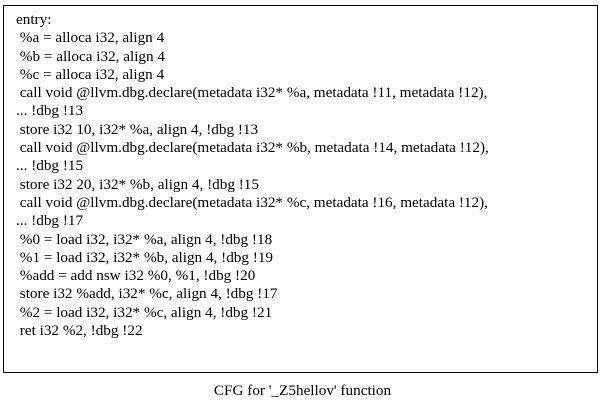  What do you see at coordinates (91, 56) in the screenshot?
I see `node-line-alloca-b: %b = alloca i32, align 4` at bounding box center [91, 56].